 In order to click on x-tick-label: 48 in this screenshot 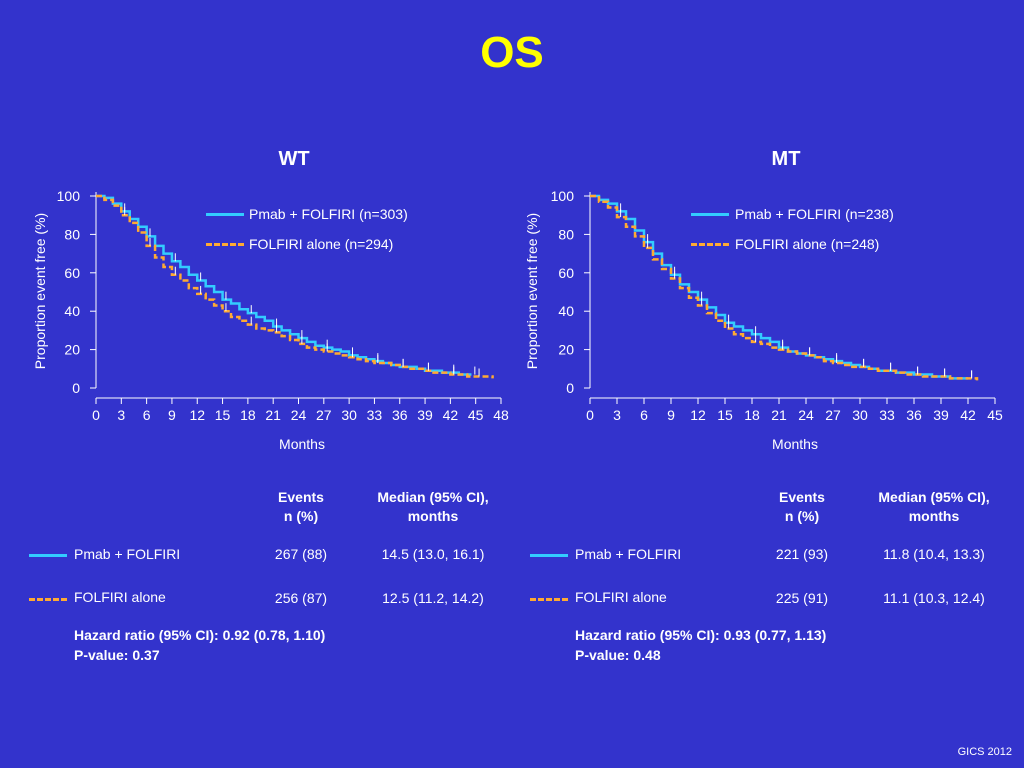, I will do `click(501, 415)`.